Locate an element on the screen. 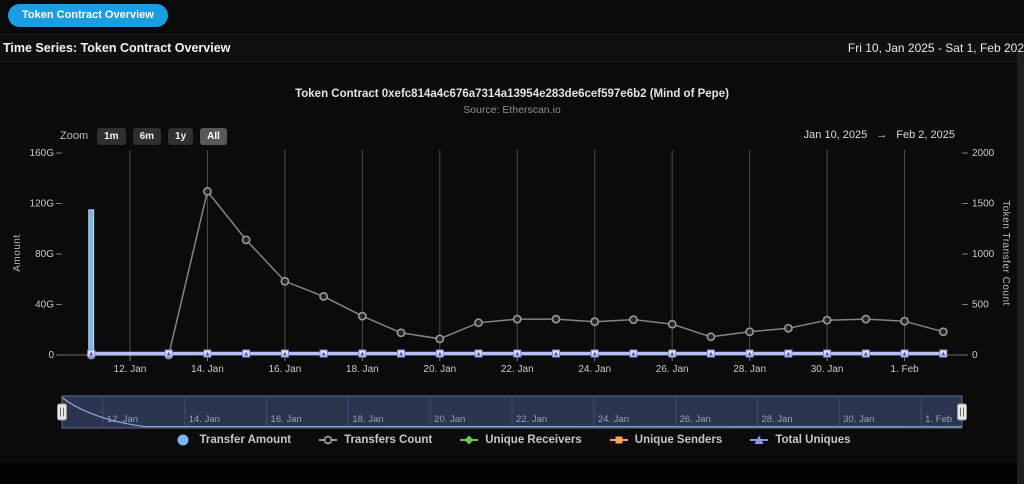  y-axis-title-left: Amount is located at coordinates (17, 252).